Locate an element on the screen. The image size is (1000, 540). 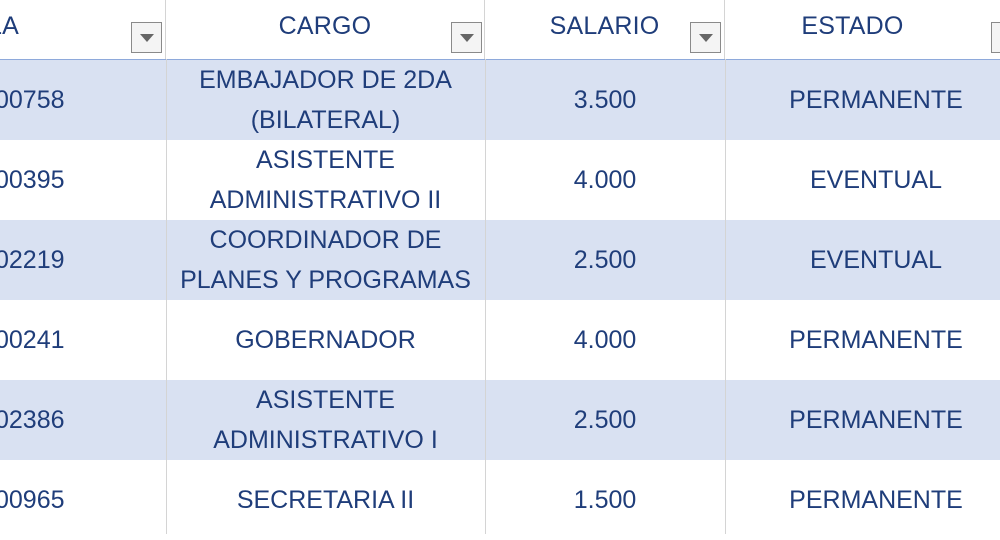
cell-cargo: SECRETARIA II is located at coordinates (325, 500).